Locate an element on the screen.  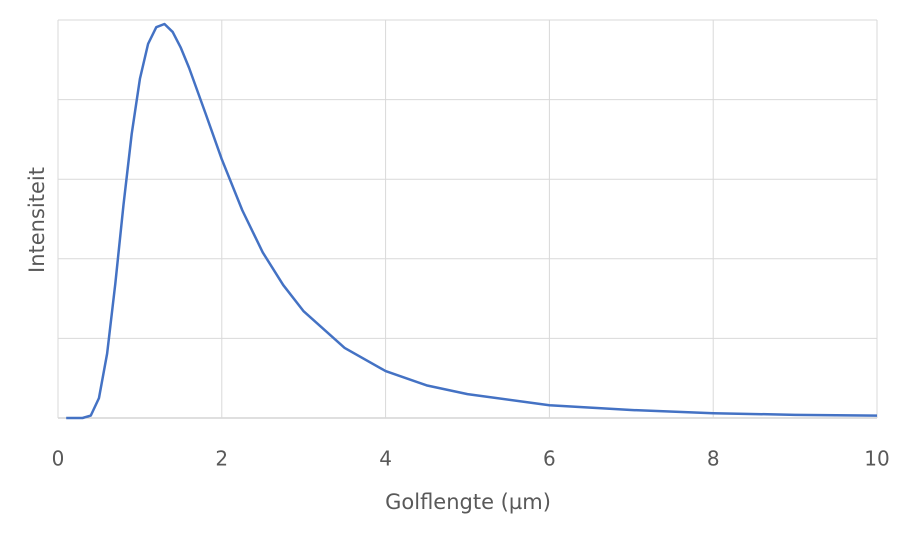
y-axis-title: Intensiteit is located at coordinates (37, 220).